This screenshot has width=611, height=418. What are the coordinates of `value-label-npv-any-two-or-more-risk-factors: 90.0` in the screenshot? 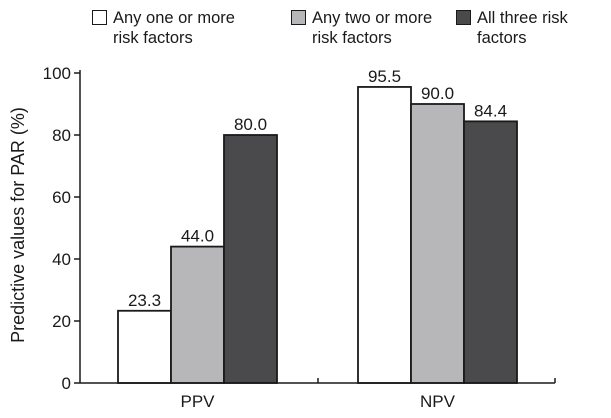 It's located at (437, 93).